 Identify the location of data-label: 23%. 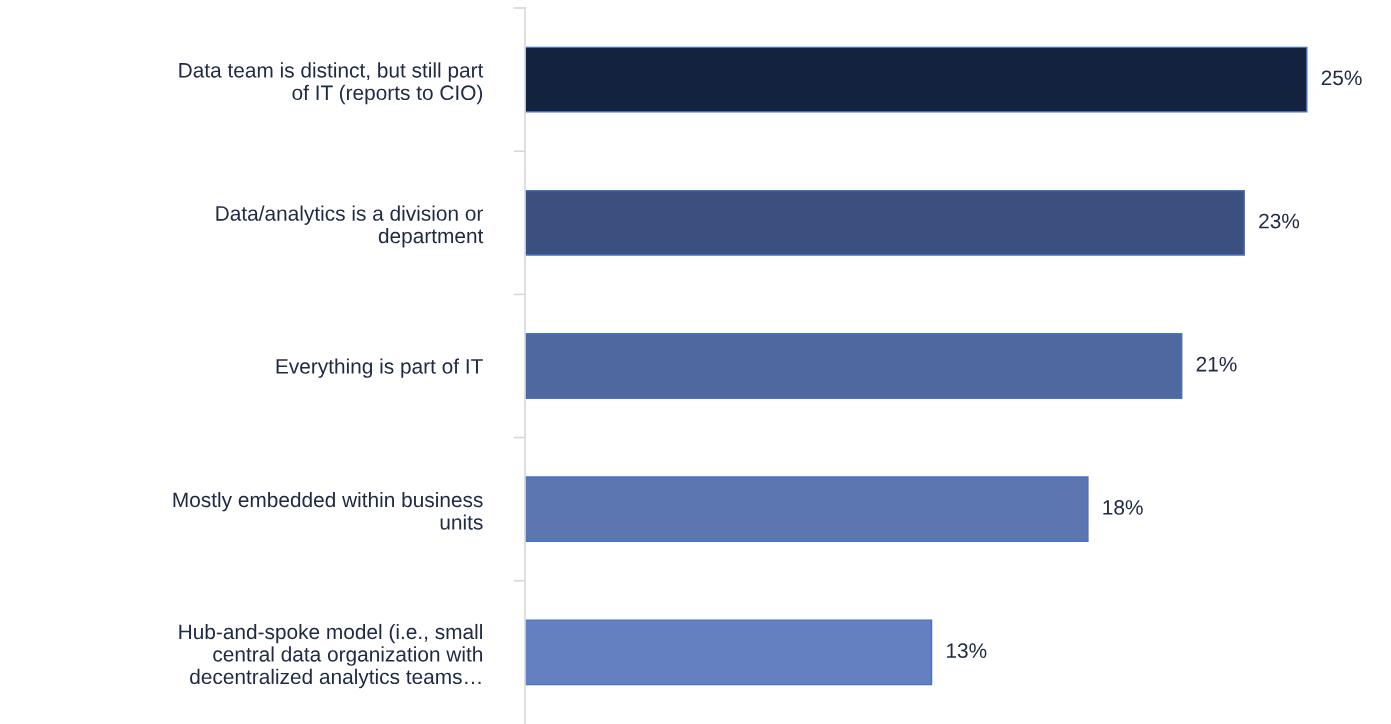
(1279, 221).